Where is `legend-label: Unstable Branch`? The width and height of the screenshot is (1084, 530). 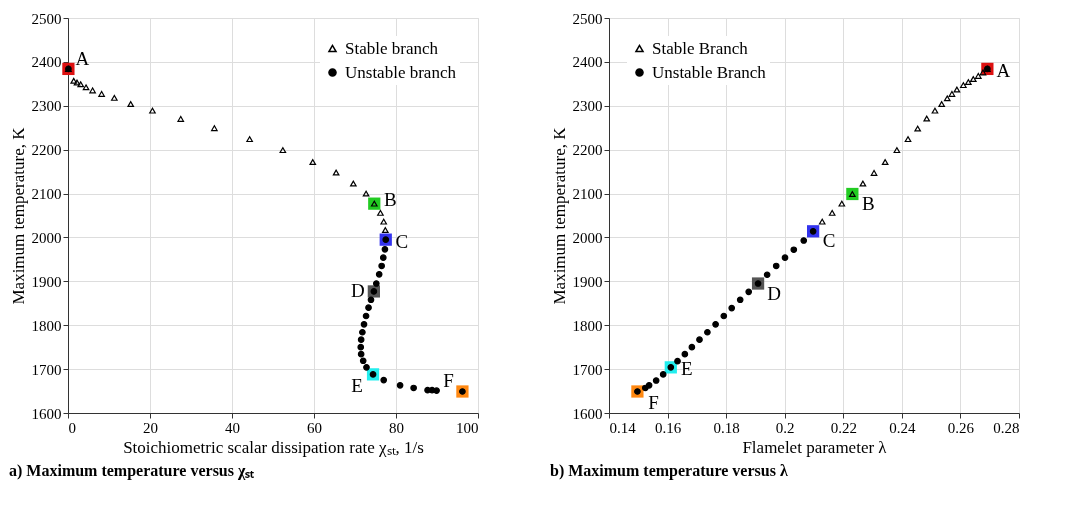 legend-label: Unstable Branch is located at coordinates (709, 72).